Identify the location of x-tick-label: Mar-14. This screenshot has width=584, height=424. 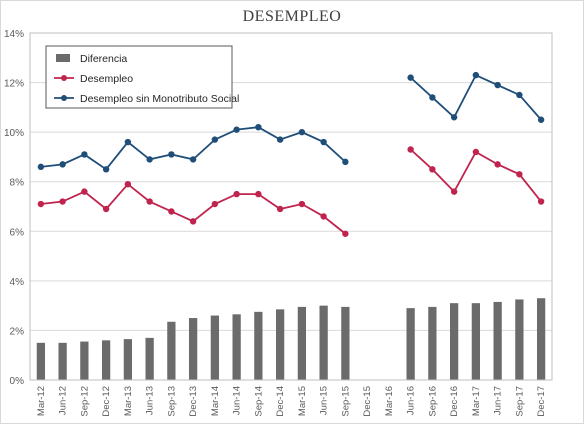
(215, 401).